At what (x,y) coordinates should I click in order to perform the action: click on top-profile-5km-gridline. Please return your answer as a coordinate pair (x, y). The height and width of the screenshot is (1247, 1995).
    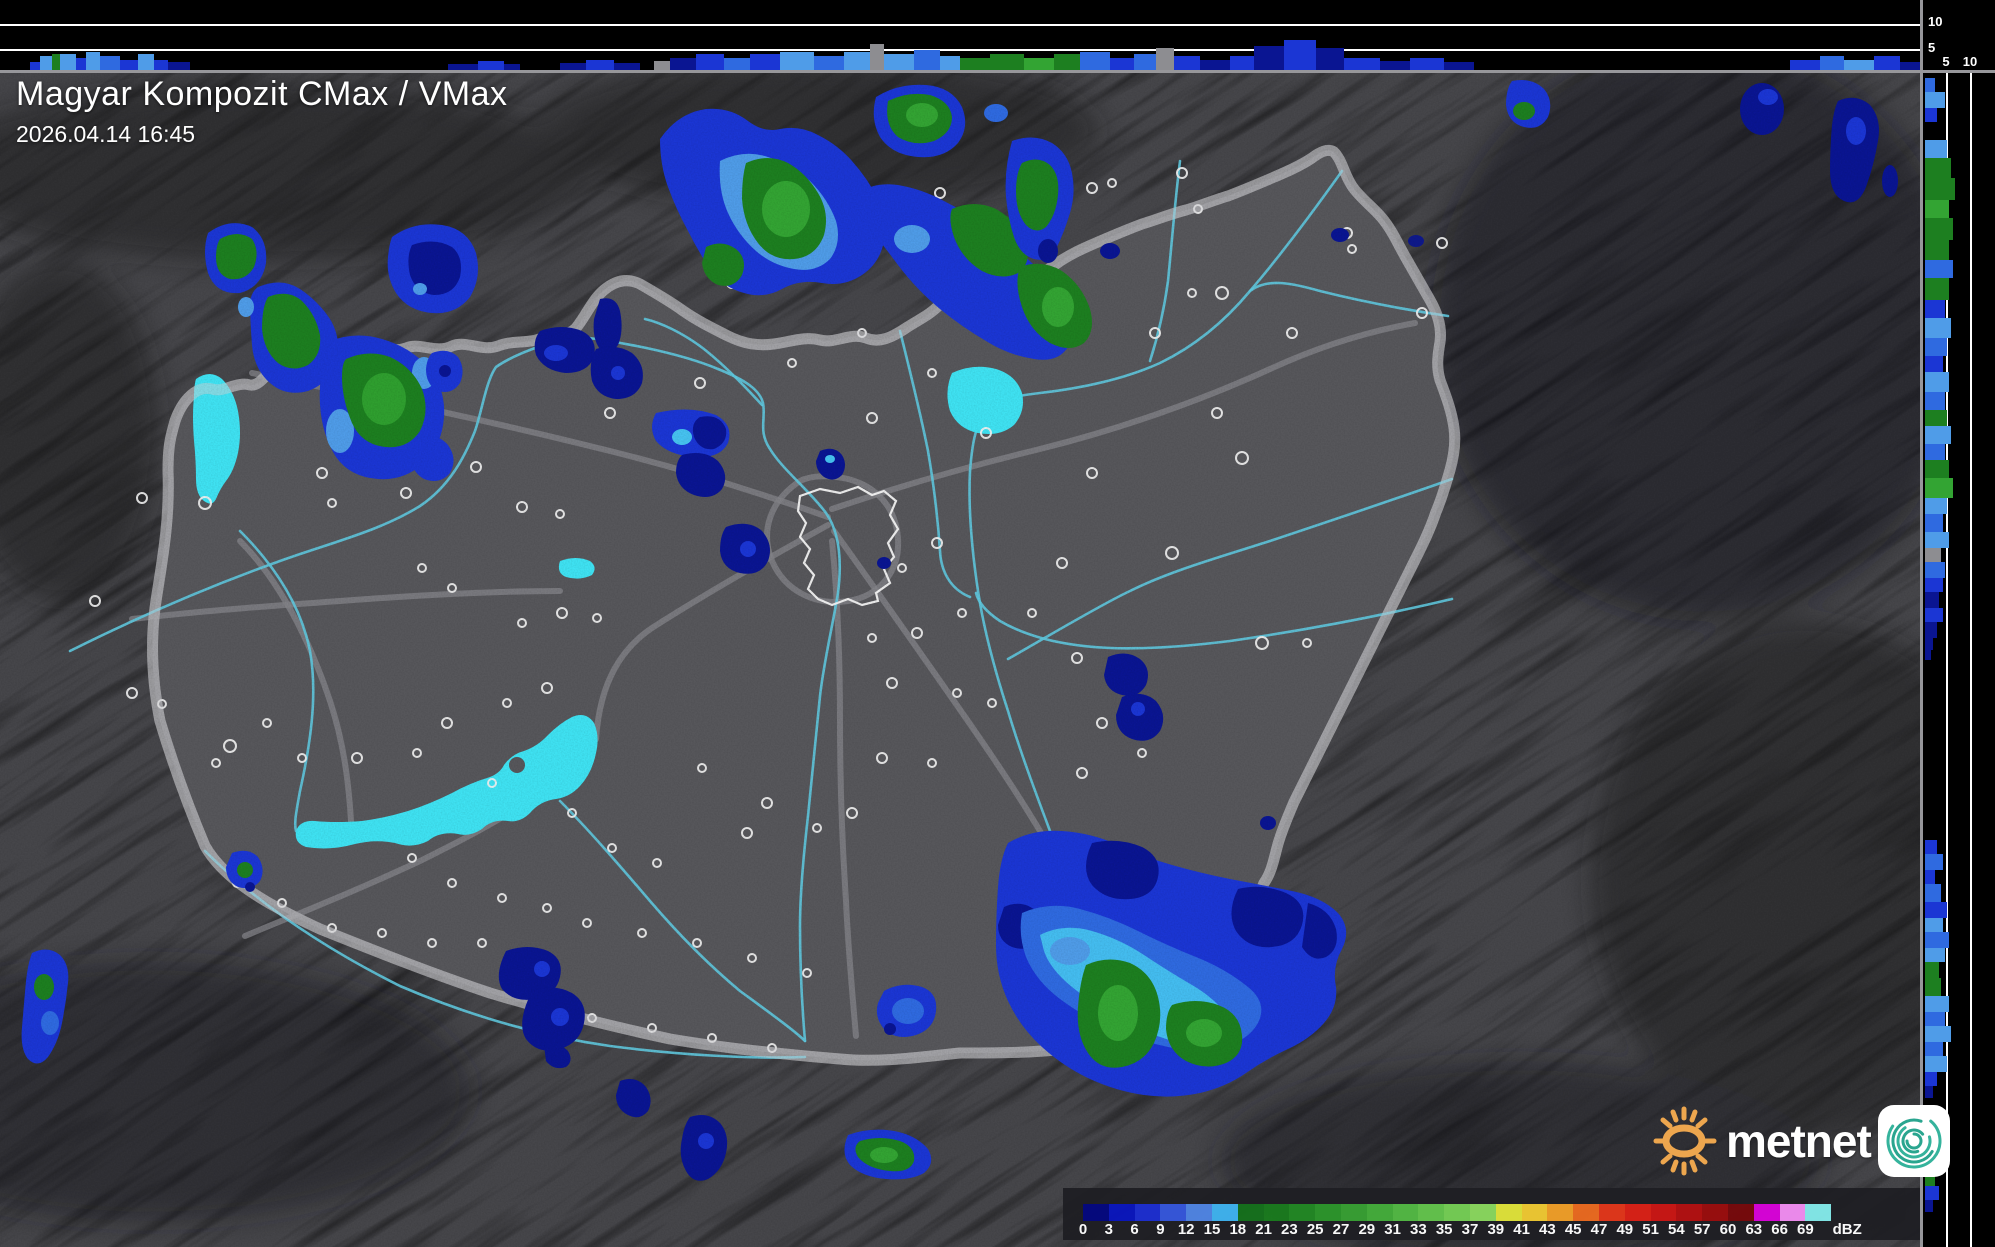
    Looking at the image, I should click on (960, 50).